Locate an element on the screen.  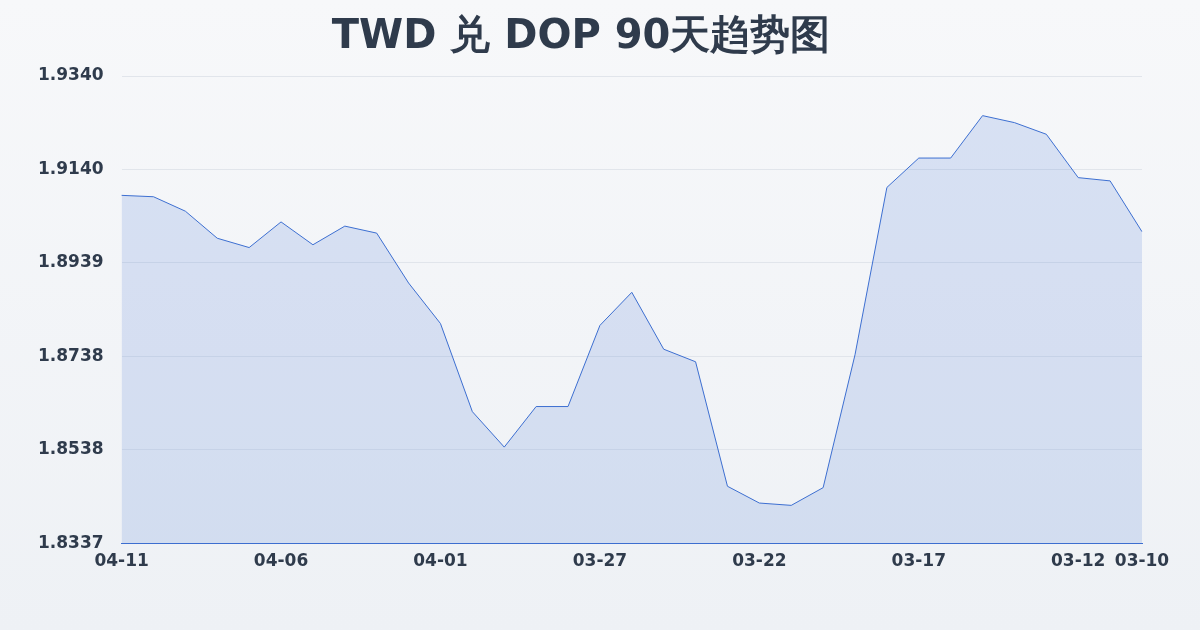
y-tick-label: 1.8337 is located at coordinates (70, 542).